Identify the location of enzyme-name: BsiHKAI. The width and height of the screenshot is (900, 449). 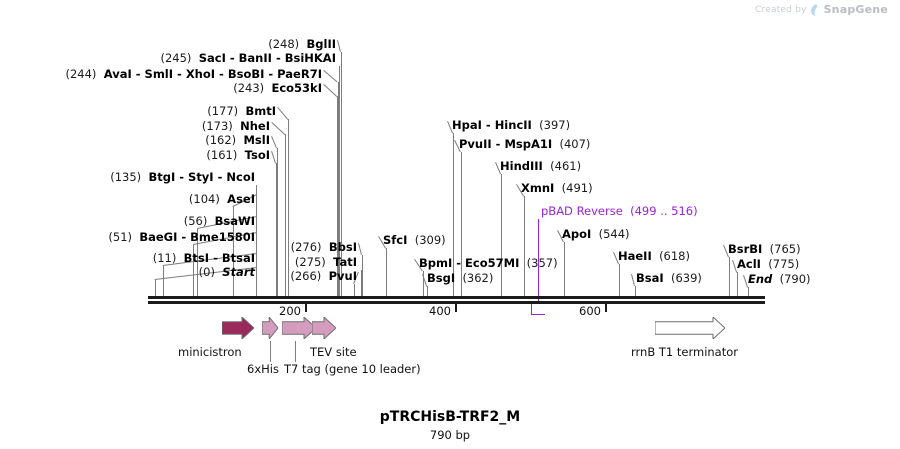
(310, 58).